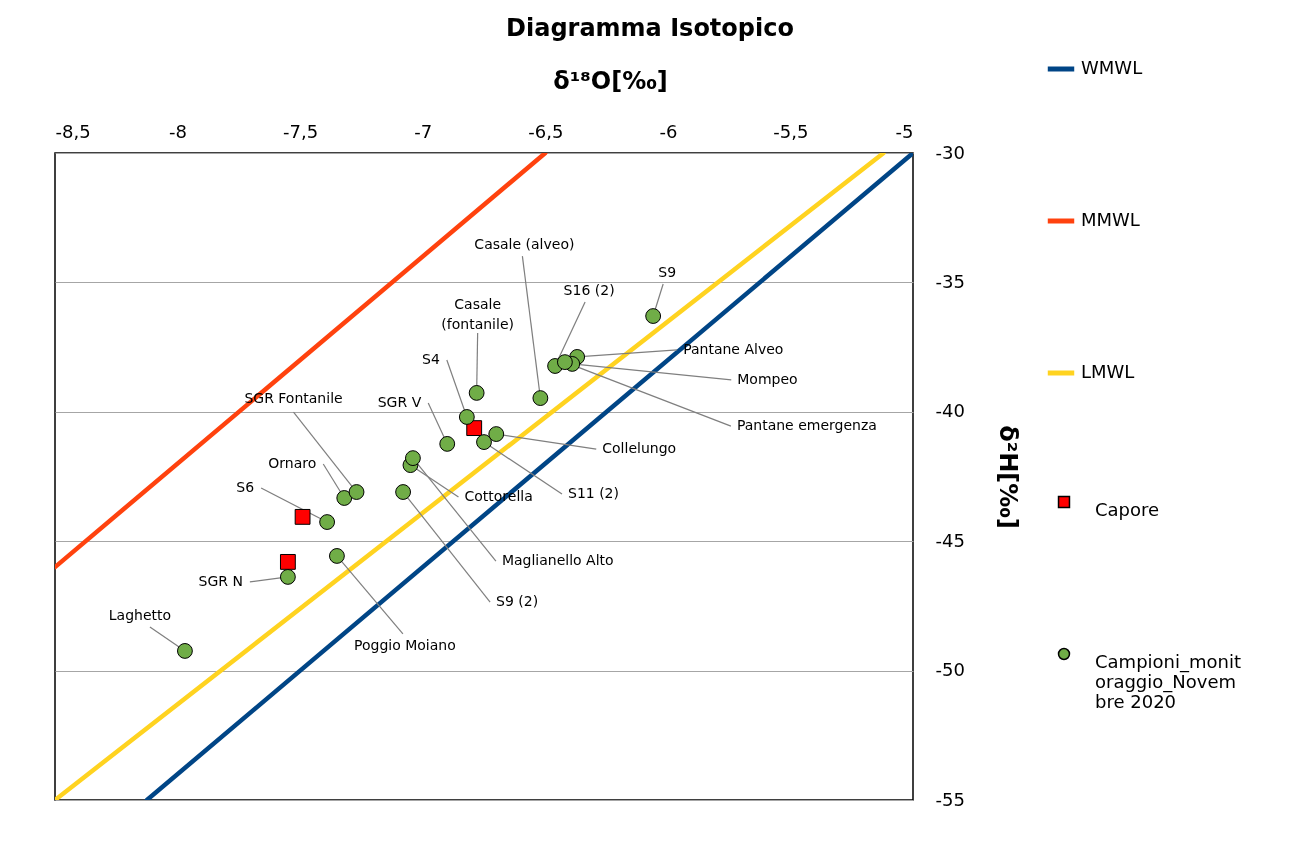 The image size is (1295, 847). Describe the element at coordinates (517, 601) in the screenshot. I see `annotation: S9 (2)` at that location.